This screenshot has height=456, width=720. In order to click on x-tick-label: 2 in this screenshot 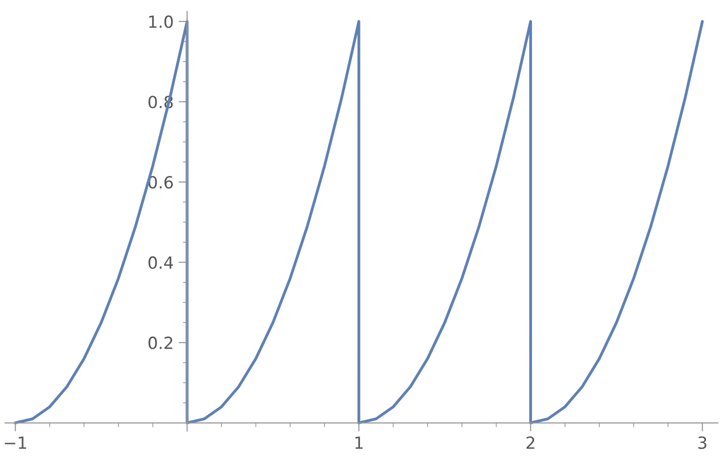, I will do `click(530, 442)`.